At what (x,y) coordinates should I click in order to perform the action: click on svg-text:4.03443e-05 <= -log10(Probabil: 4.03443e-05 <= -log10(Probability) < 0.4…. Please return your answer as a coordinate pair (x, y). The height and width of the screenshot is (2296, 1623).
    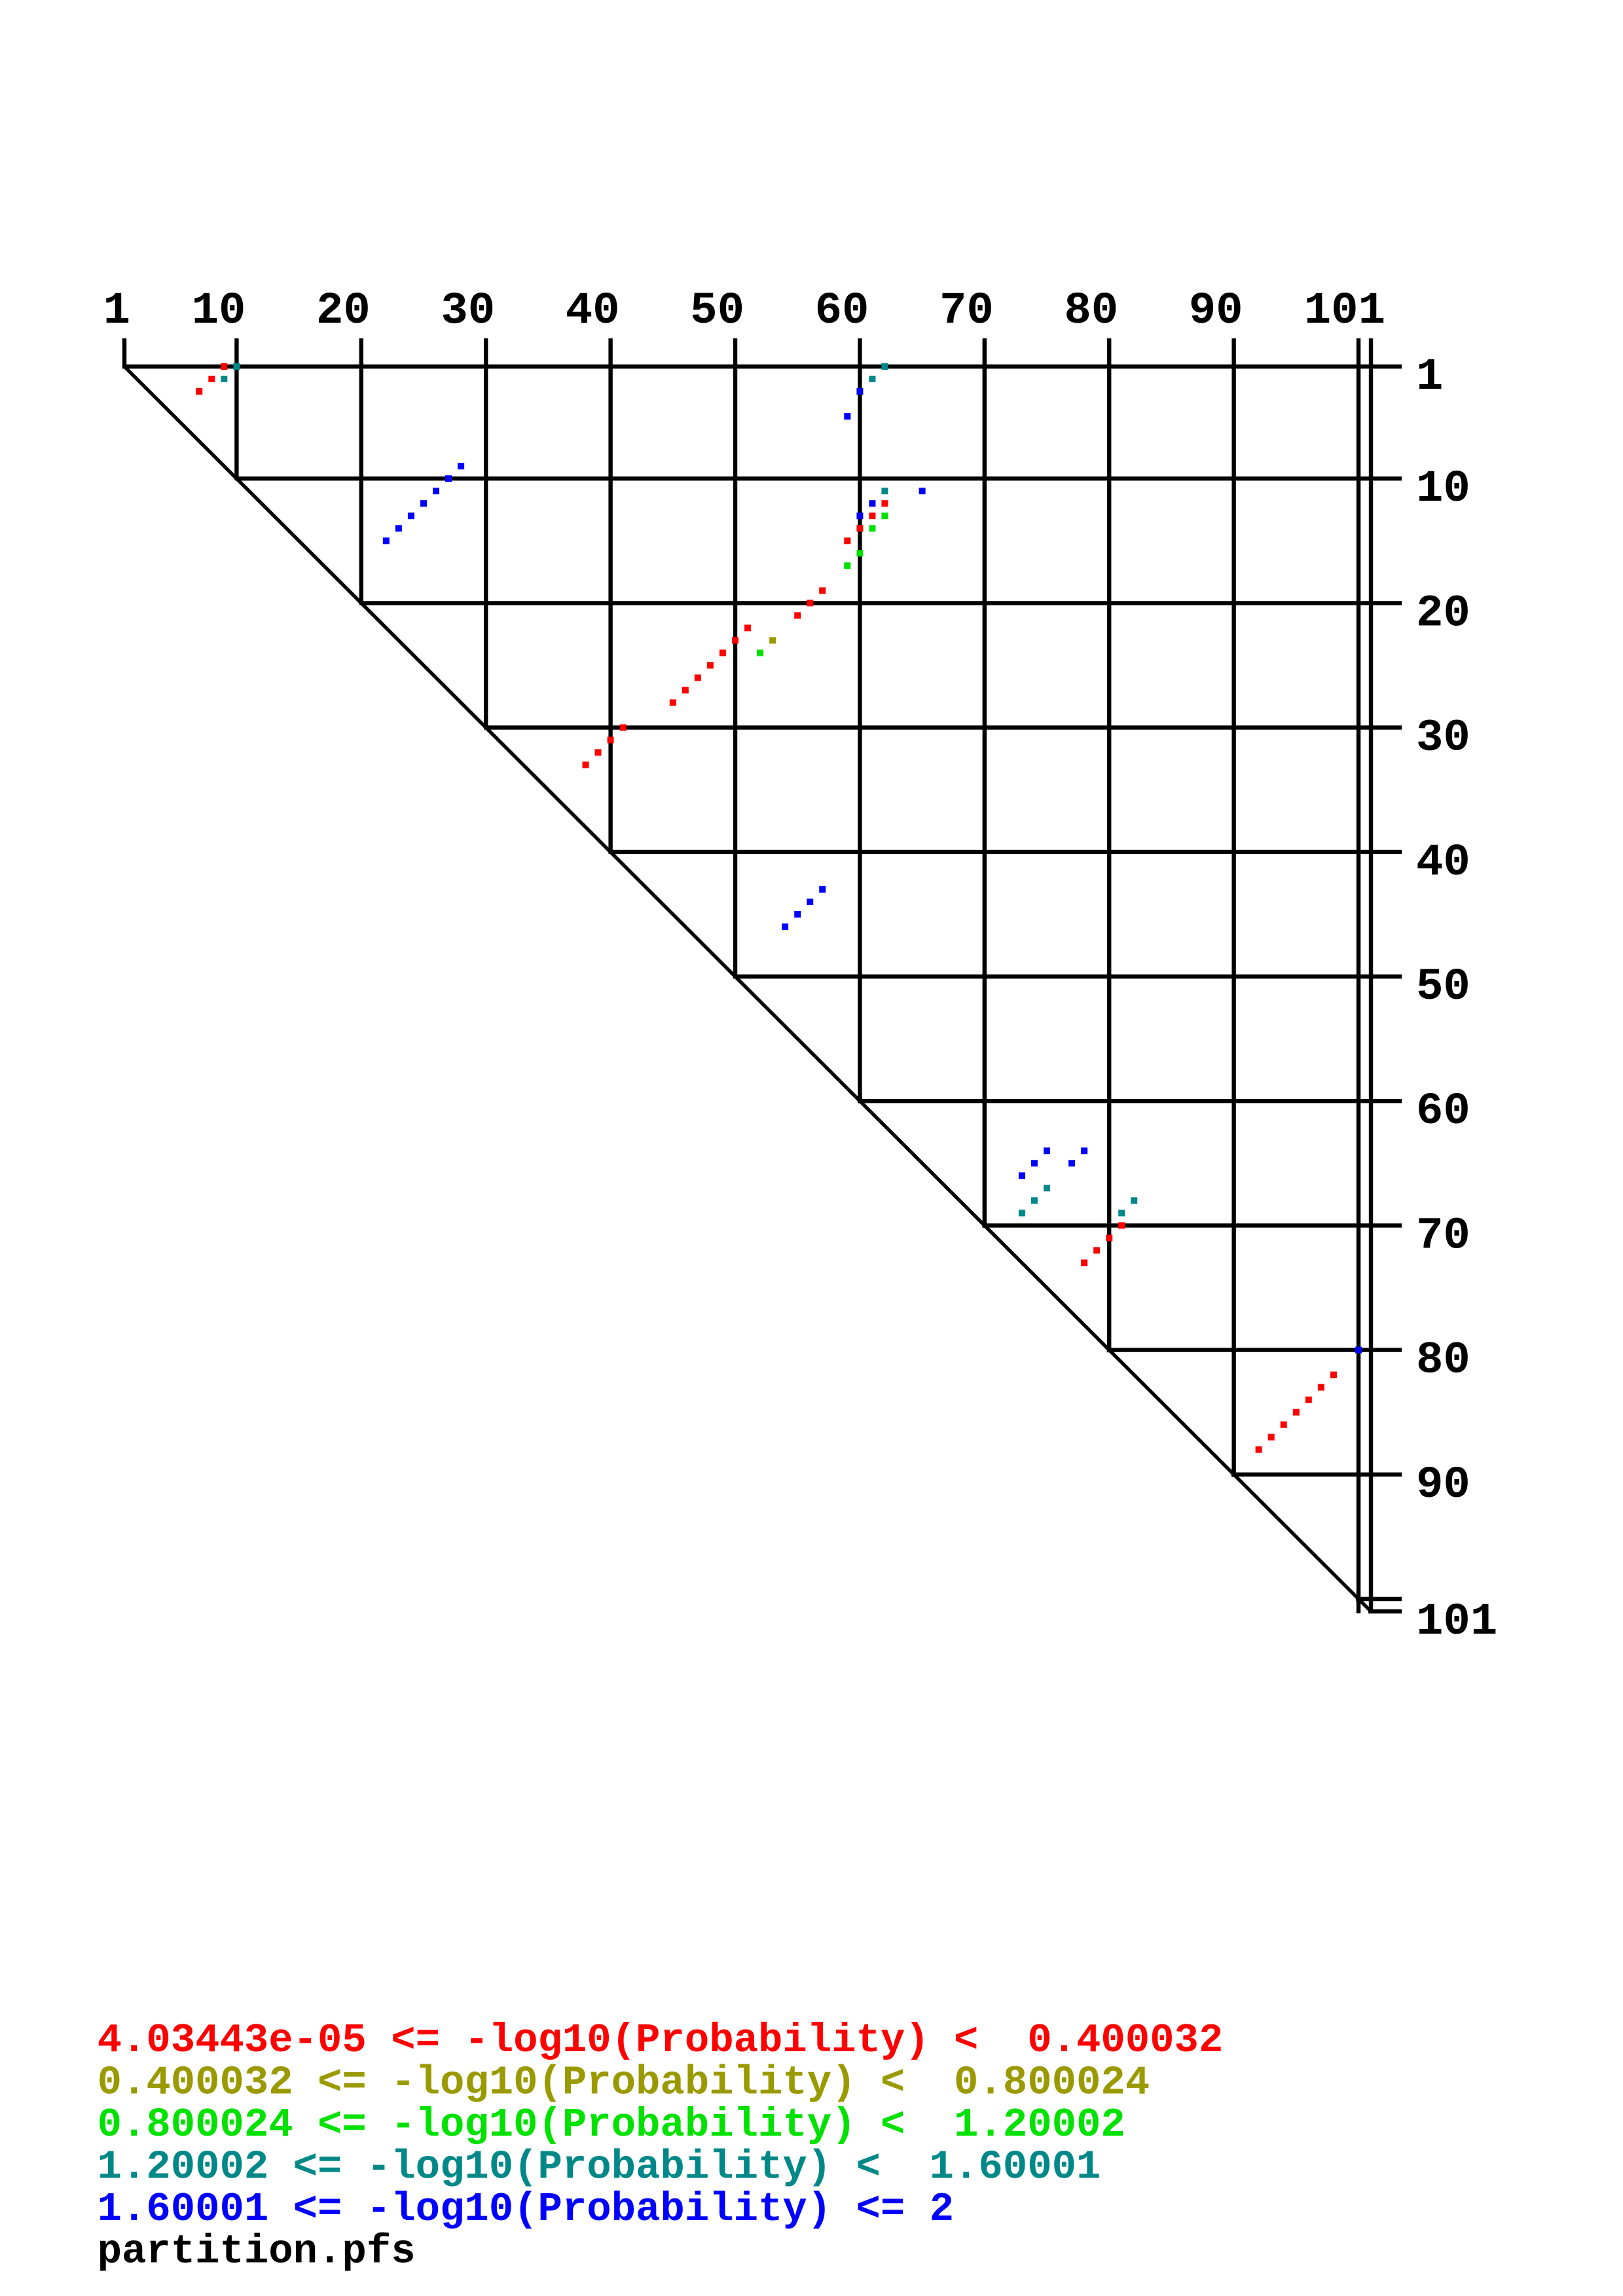
    Looking at the image, I should click on (661, 2040).